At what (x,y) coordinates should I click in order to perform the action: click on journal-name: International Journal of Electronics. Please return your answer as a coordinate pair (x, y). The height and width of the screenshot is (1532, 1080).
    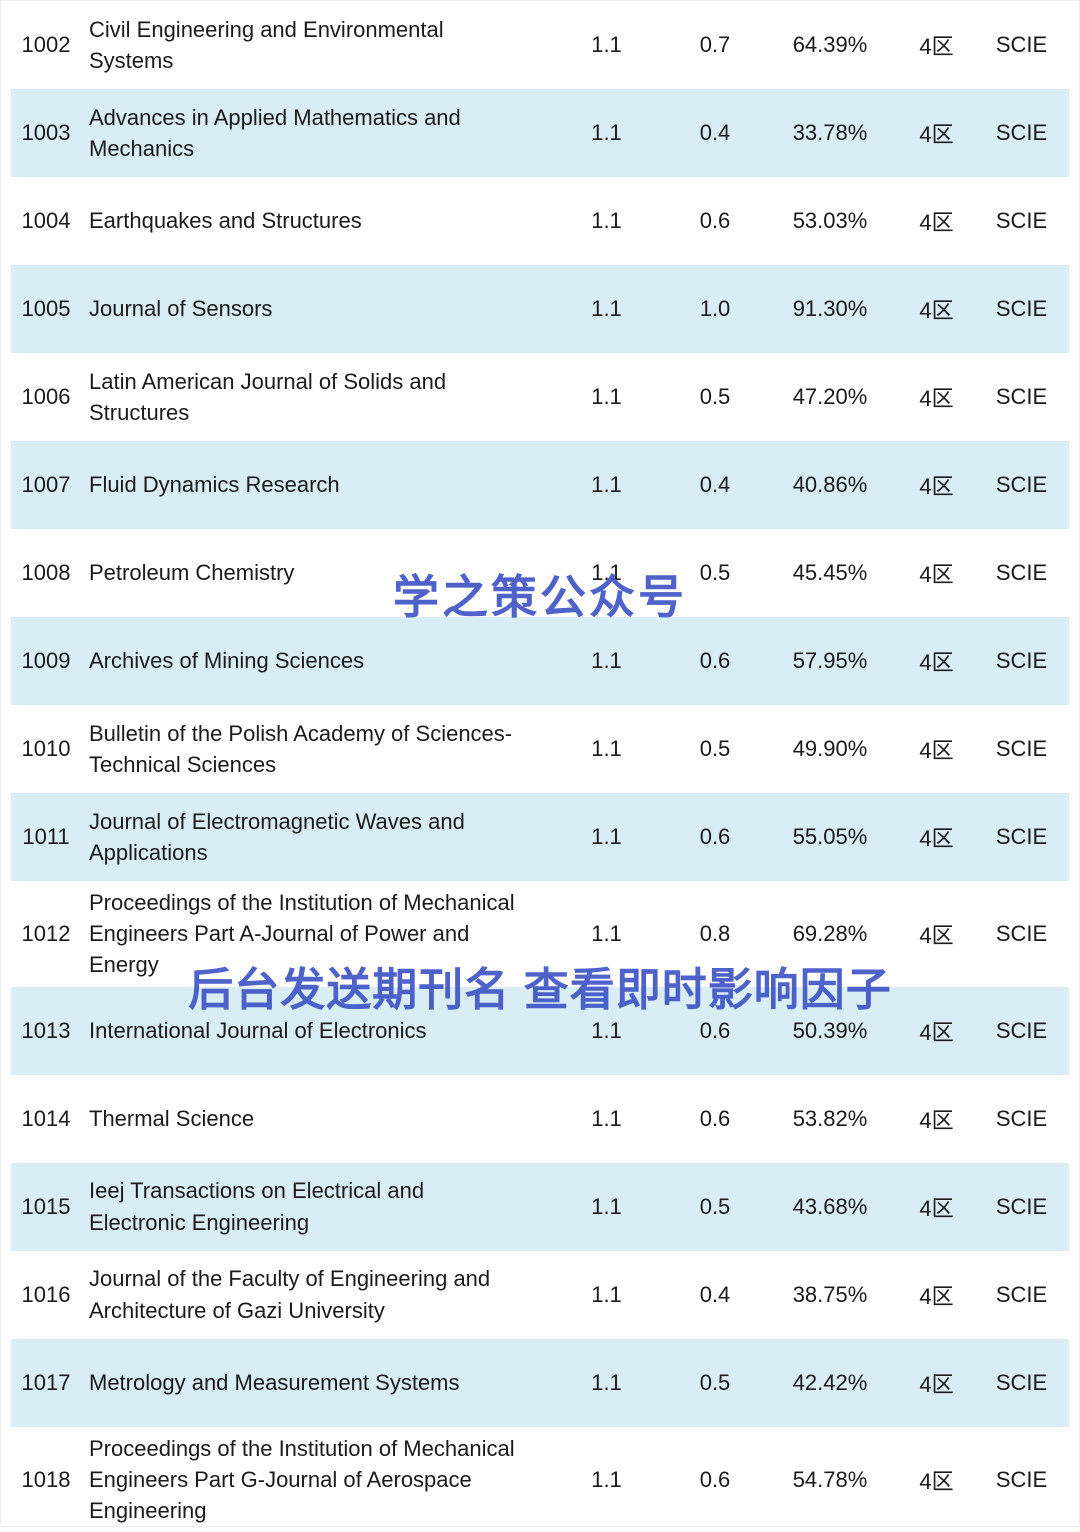
    Looking at the image, I should click on (258, 1031).